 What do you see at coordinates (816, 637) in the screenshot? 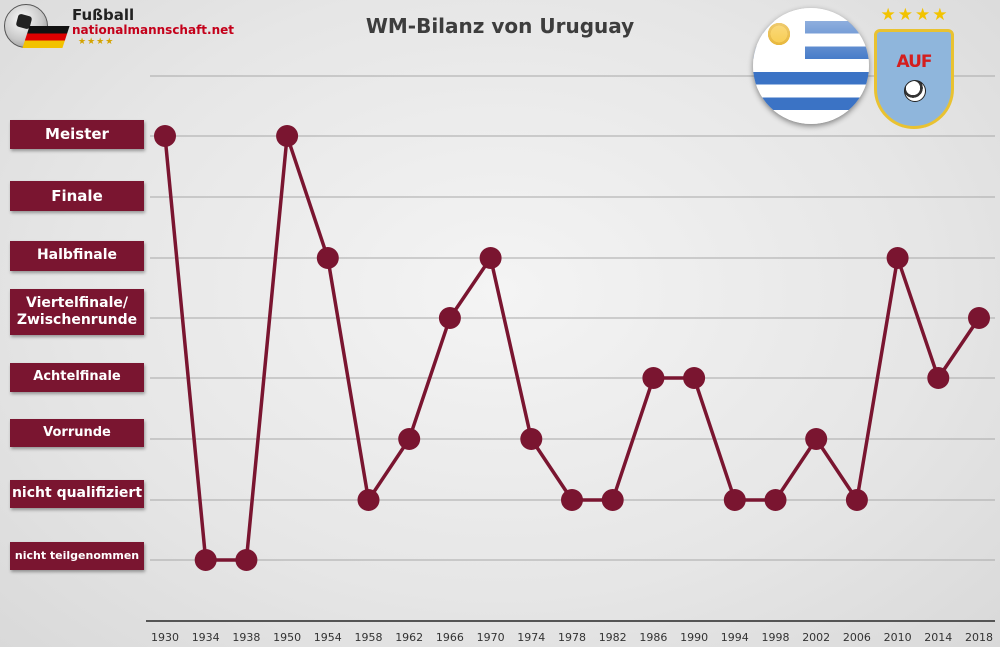
I see `x-tick-label: 2002` at bounding box center [816, 637].